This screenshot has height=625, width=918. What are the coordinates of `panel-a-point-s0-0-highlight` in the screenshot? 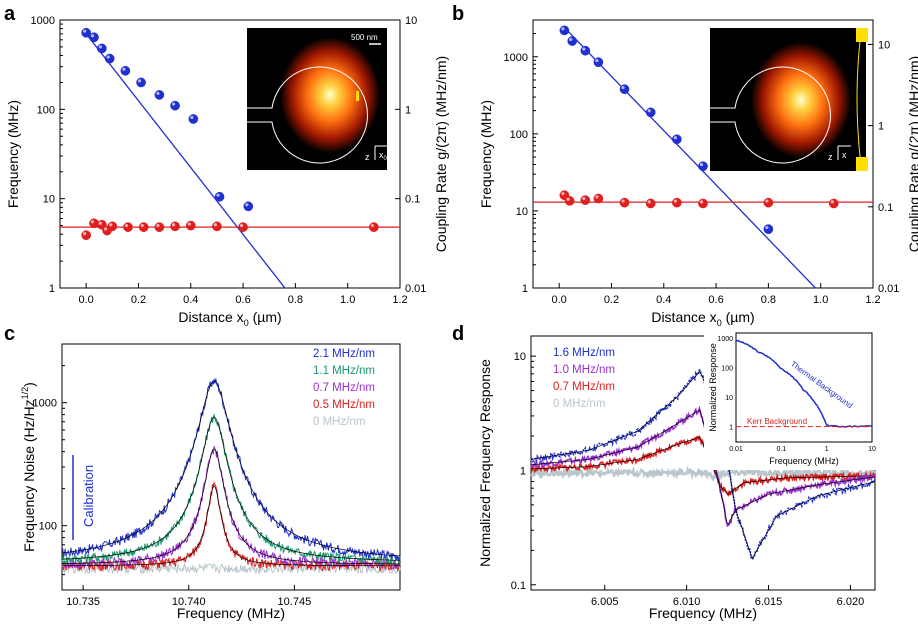 It's located at (85, 31).